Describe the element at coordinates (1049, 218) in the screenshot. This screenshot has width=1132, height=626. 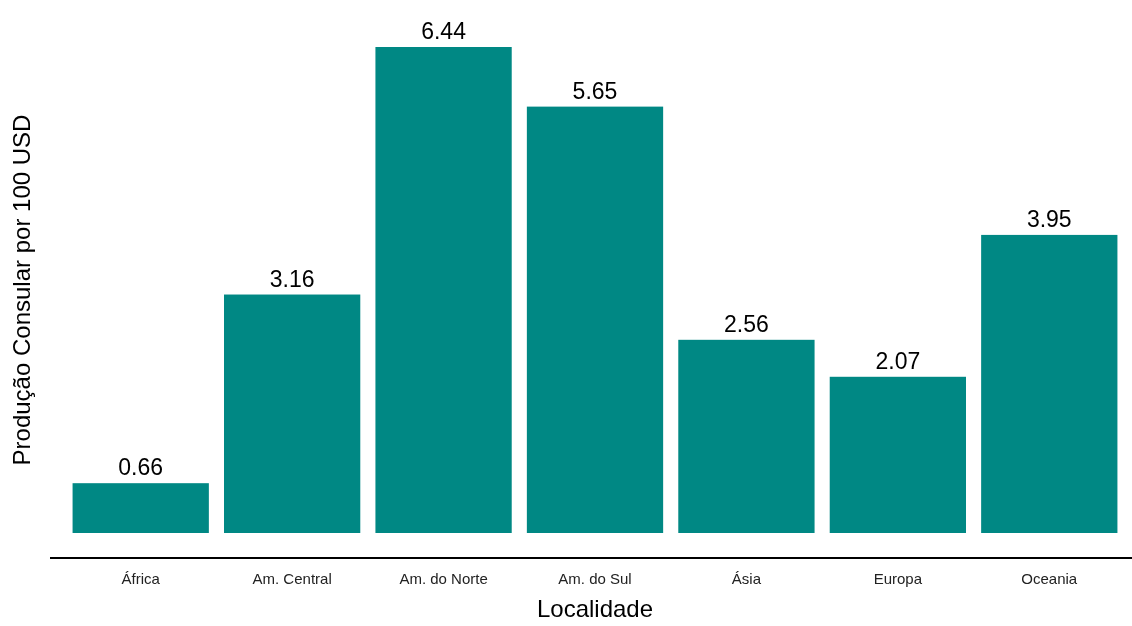
I see `data-label: 3.95` at that location.